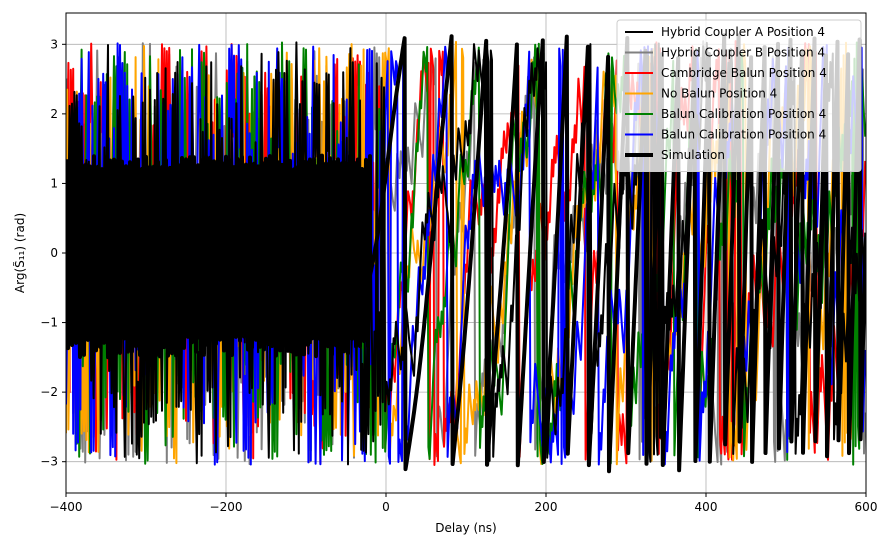 Image resolution: width=889 pixels, height=546 pixels. What do you see at coordinates (49, 392) in the screenshot?
I see `y-tick-label: −2` at bounding box center [49, 392].